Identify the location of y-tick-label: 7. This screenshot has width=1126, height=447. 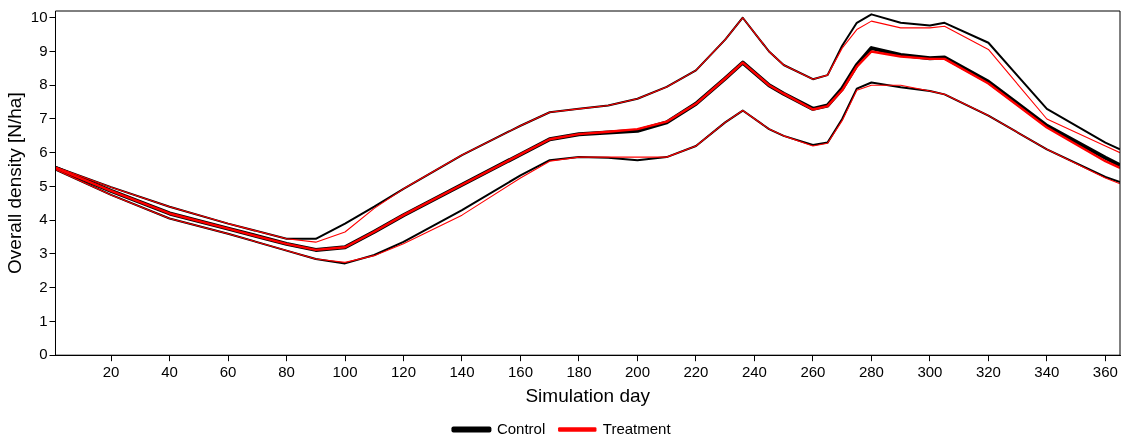
(43, 118).